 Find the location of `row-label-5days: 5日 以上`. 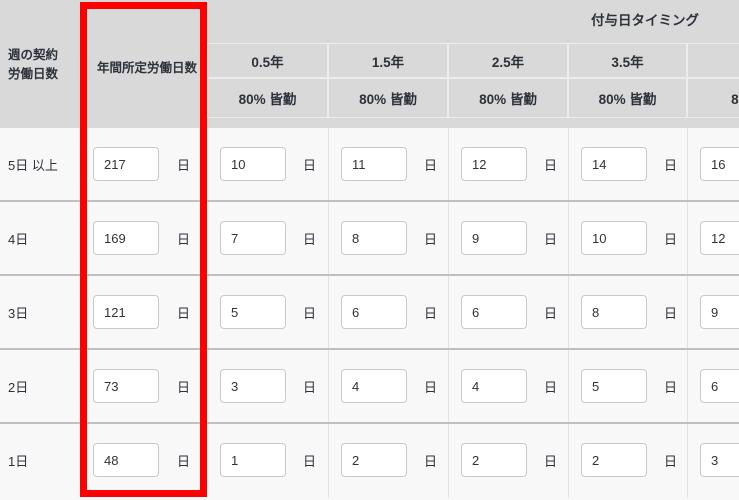

row-label-5days: 5日 以上 is located at coordinates (33, 165).